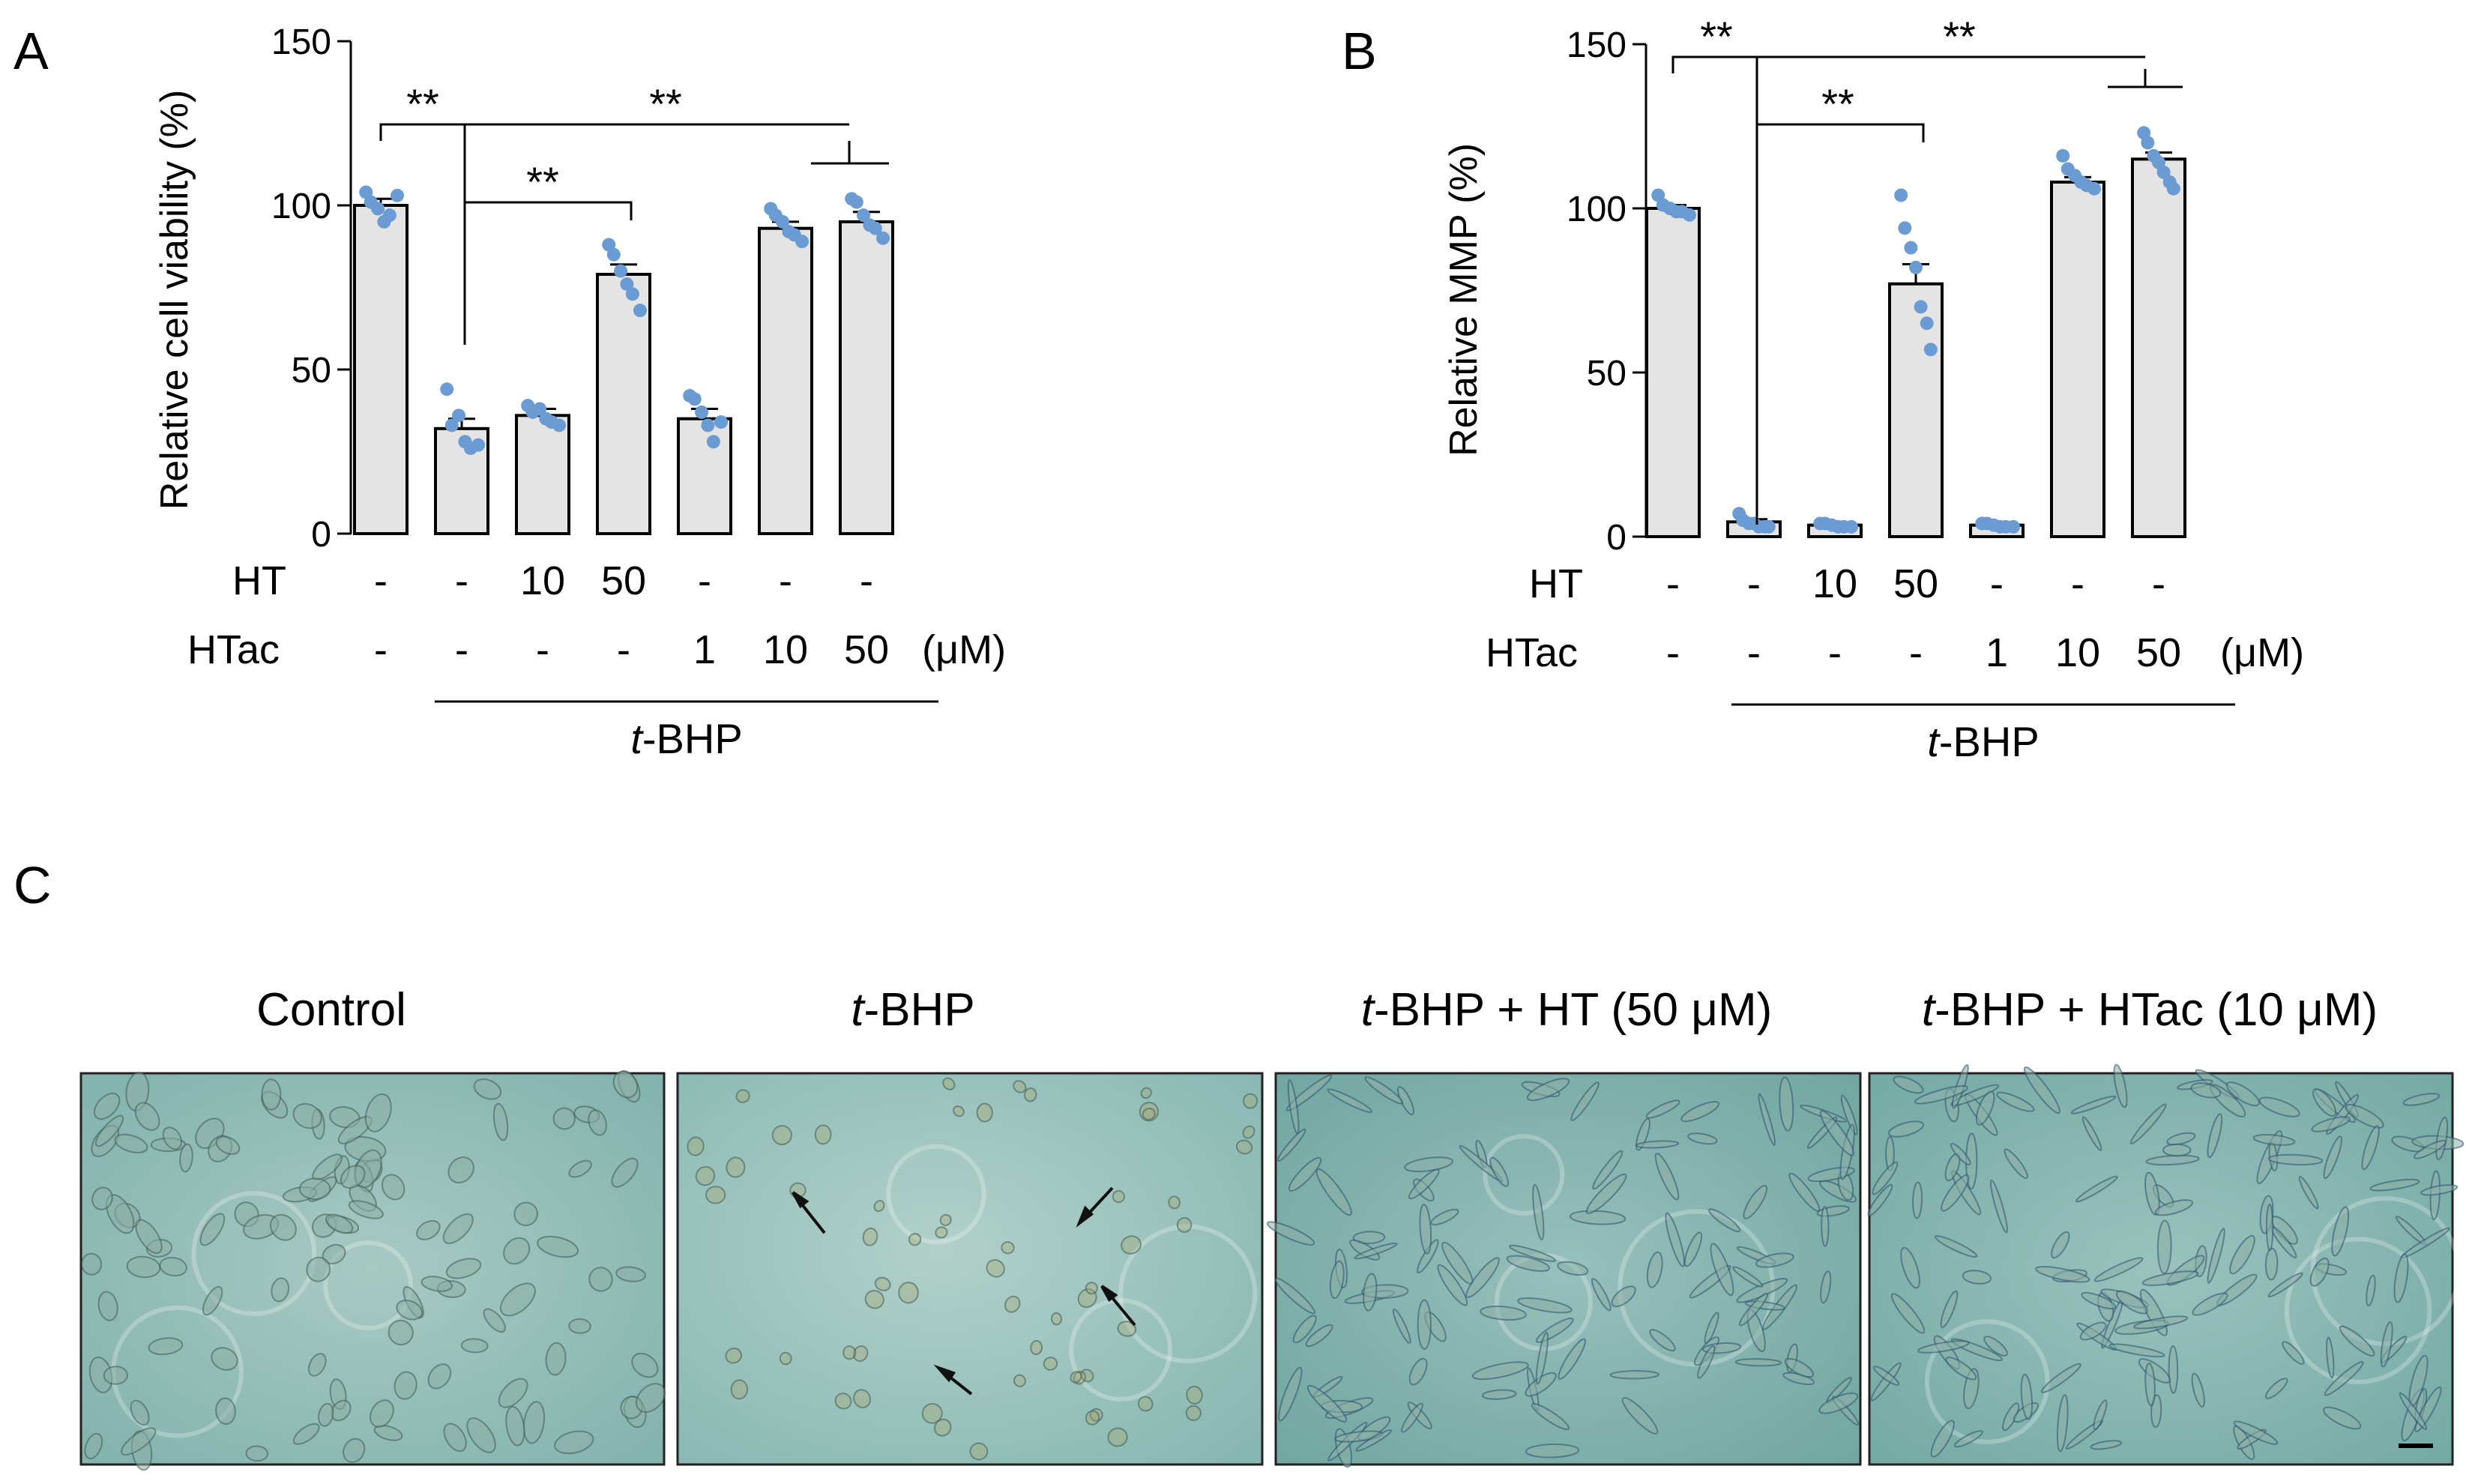 Image resolution: width=2466 pixels, height=1484 pixels. What do you see at coordinates (1923, 653) in the screenshot?
I see `htac-values: - - - - 1 10 50` at bounding box center [1923, 653].